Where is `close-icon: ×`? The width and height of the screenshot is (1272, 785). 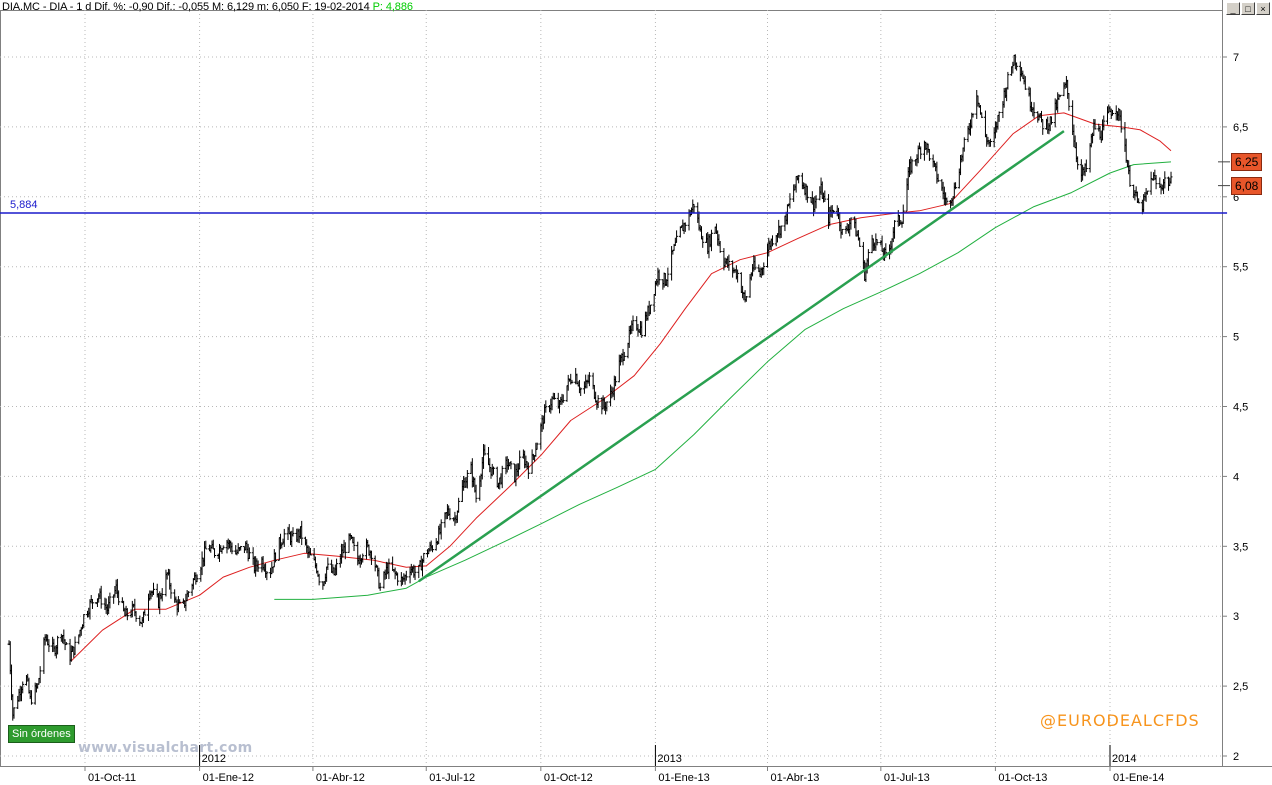 close-icon: × is located at coordinates (1263, 8).